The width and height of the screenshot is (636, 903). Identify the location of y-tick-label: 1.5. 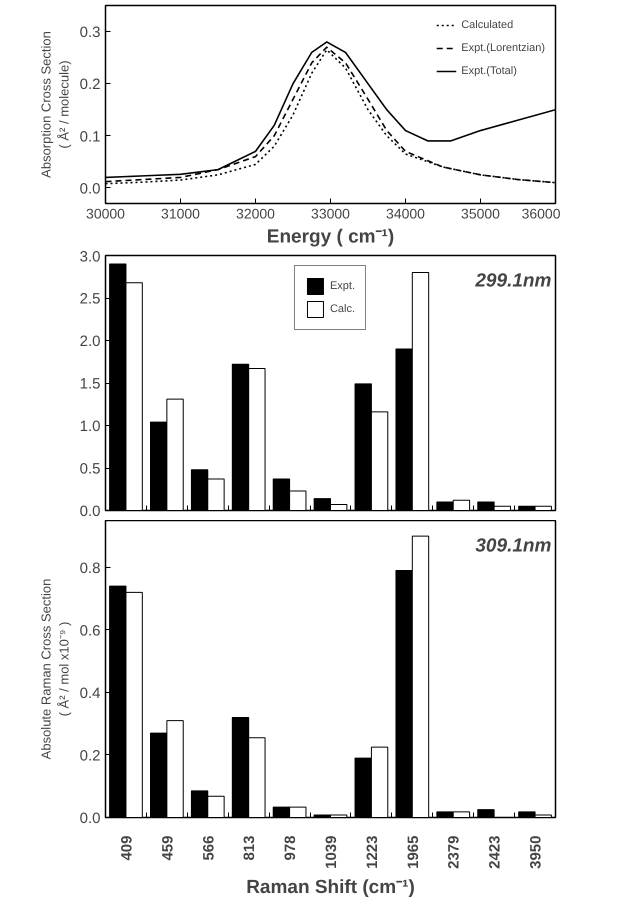
(90, 384).